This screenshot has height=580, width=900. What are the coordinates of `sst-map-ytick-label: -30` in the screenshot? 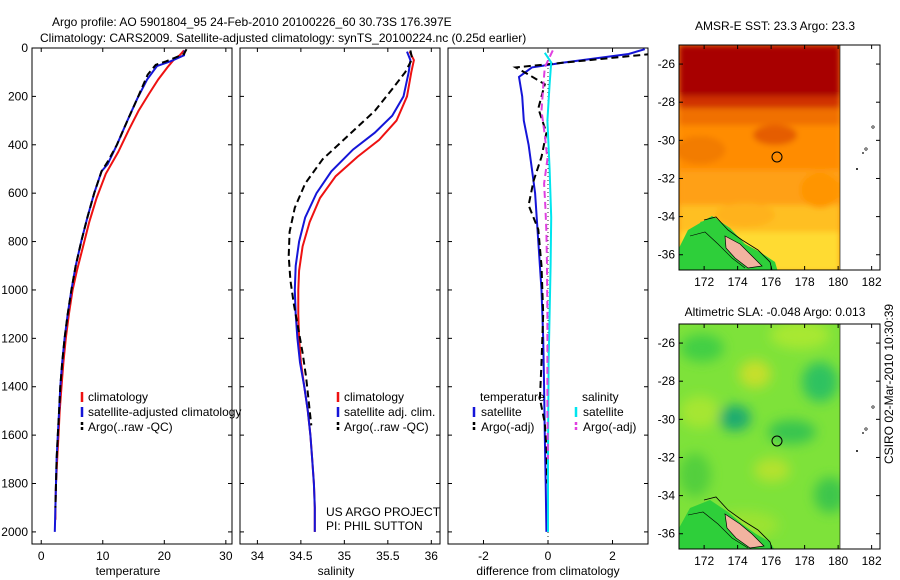 It's located at (667, 140).